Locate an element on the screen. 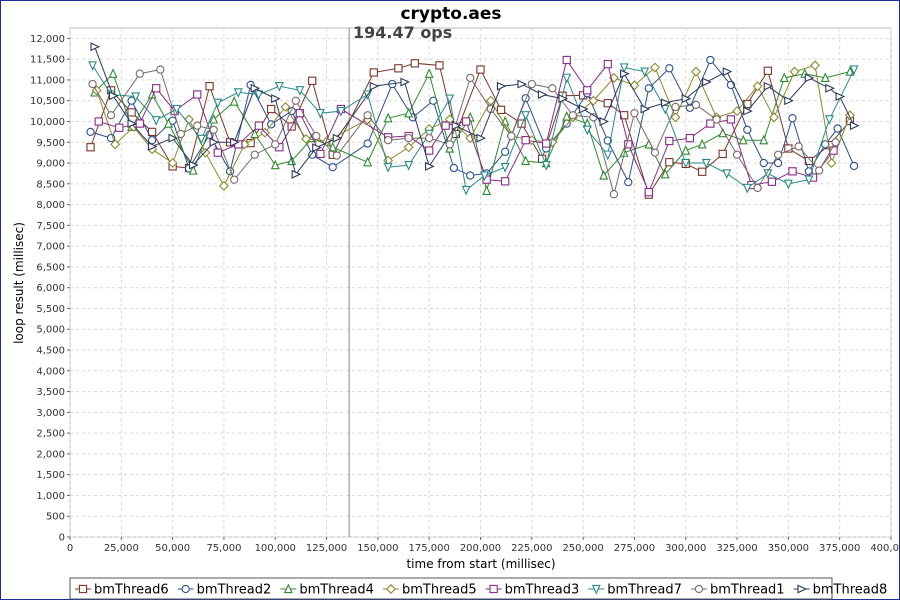 This screenshot has width=900, height=601. y-tick-label: 9,500 is located at coordinates (50, 143).